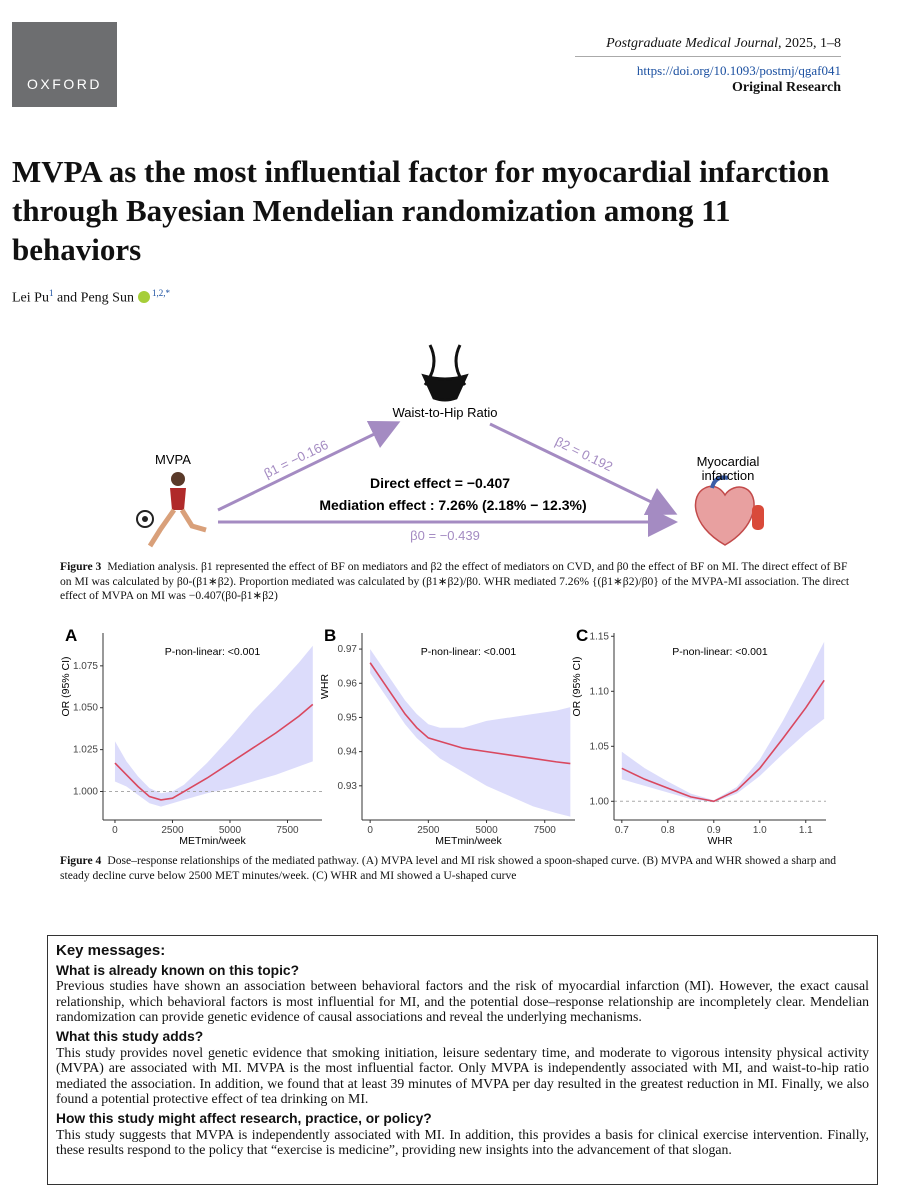 The image size is (898, 1200). What do you see at coordinates (692, 43) in the screenshot?
I see `journal-name: Postgraduate Medical Journal` at bounding box center [692, 43].